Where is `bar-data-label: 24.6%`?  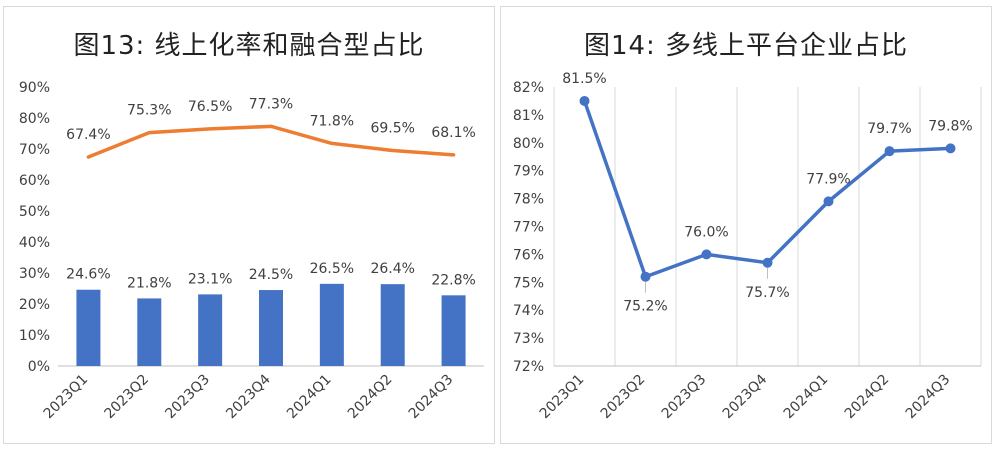 bar-data-label: 24.6% is located at coordinates (88, 275).